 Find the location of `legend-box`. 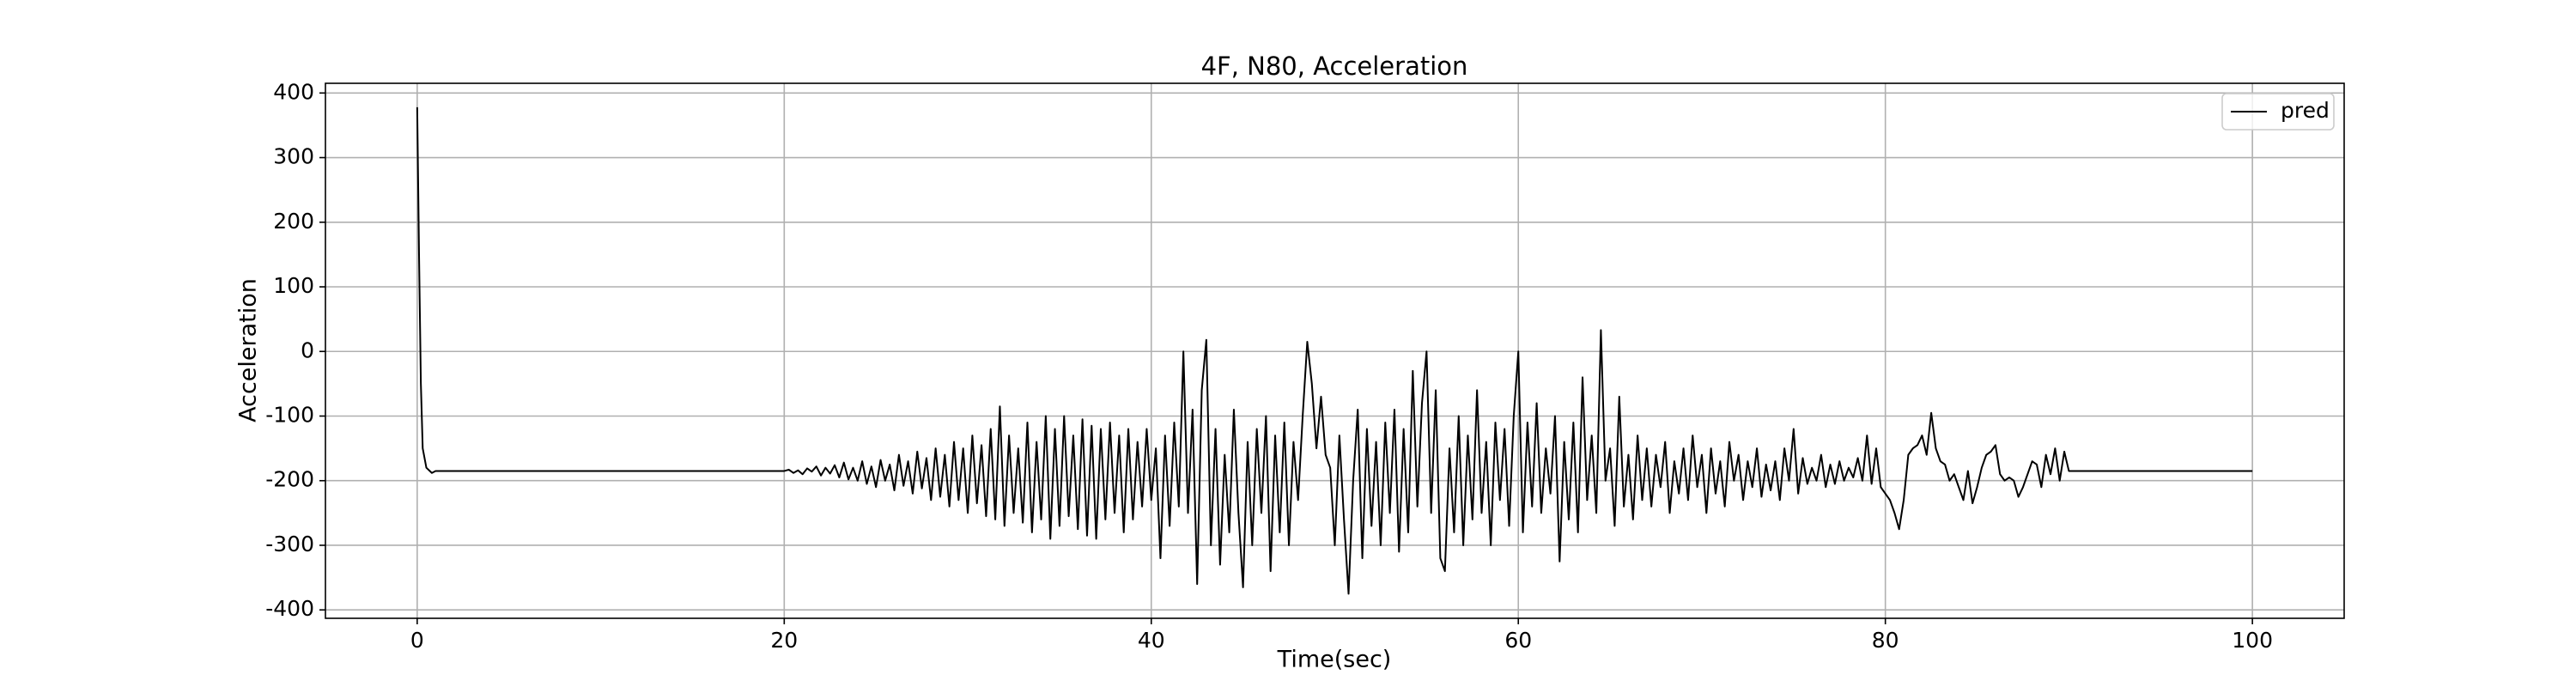

legend-box is located at coordinates (2278, 112).